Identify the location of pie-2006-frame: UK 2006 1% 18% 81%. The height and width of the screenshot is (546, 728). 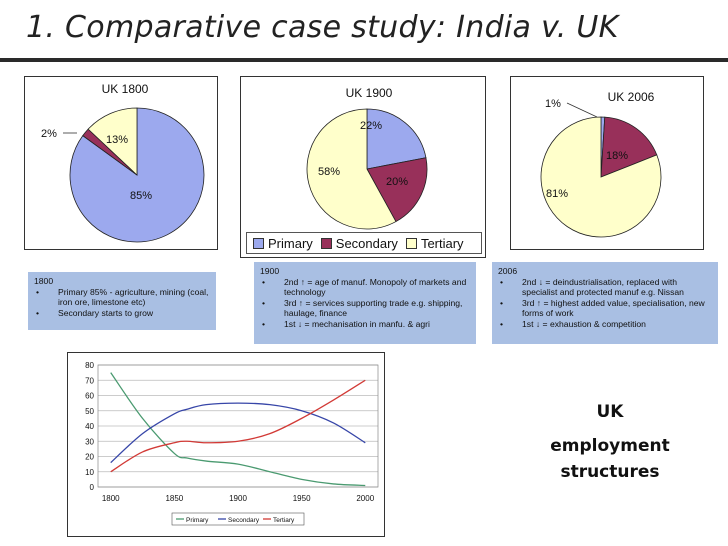
(607, 163).